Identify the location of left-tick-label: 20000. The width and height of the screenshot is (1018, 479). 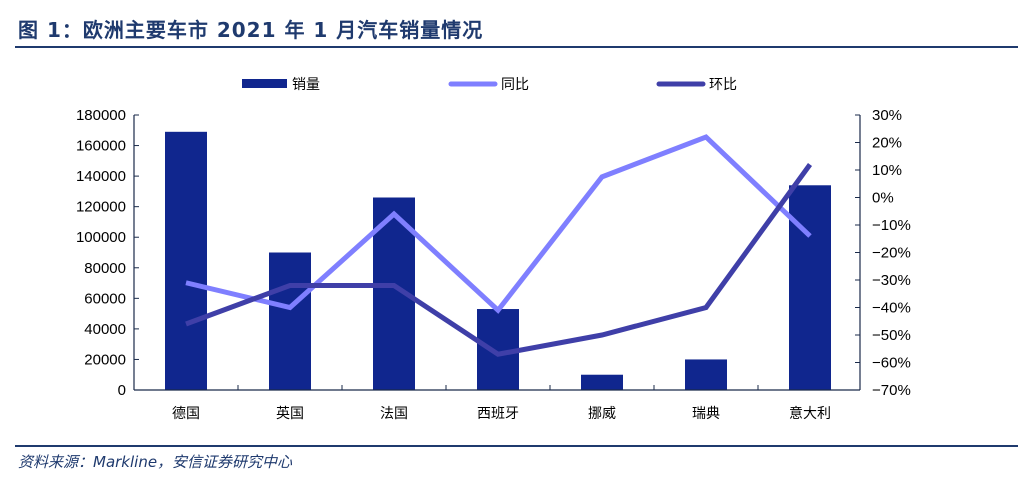
(105, 359).